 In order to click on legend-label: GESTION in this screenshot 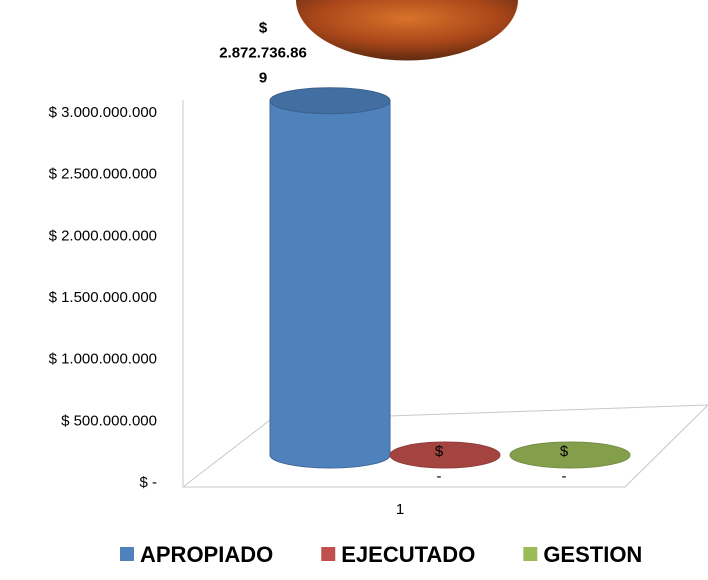, I will do `click(592, 554)`.